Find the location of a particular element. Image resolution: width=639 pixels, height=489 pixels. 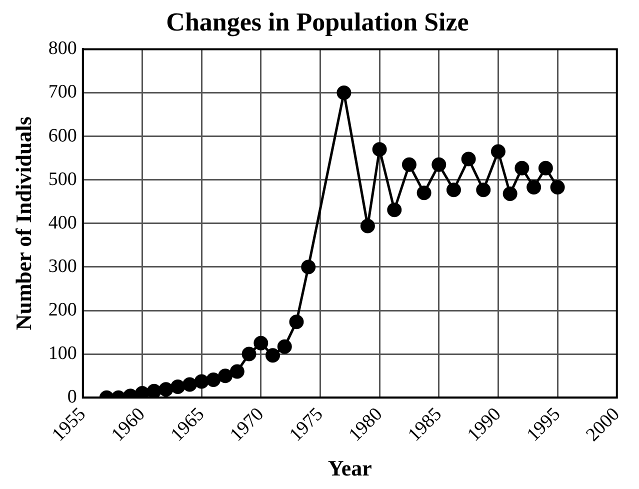

y-tick-label: 500 is located at coordinates (62, 179).